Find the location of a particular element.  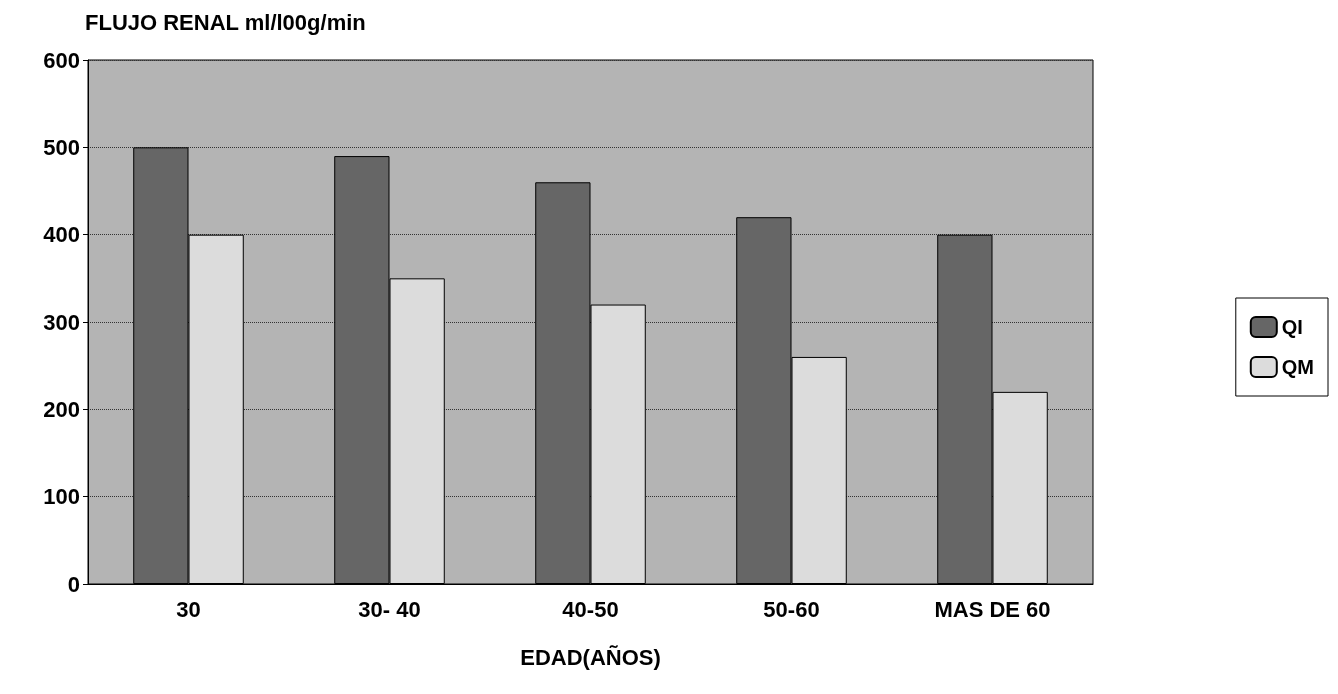

y-tick-label: 300 is located at coordinates (61, 322).